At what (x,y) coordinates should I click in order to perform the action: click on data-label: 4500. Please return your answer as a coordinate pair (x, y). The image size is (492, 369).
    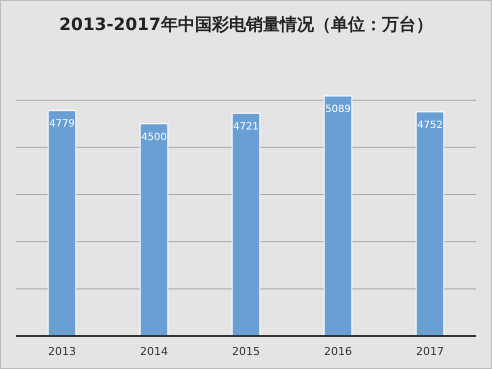
    Looking at the image, I should click on (154, 137).